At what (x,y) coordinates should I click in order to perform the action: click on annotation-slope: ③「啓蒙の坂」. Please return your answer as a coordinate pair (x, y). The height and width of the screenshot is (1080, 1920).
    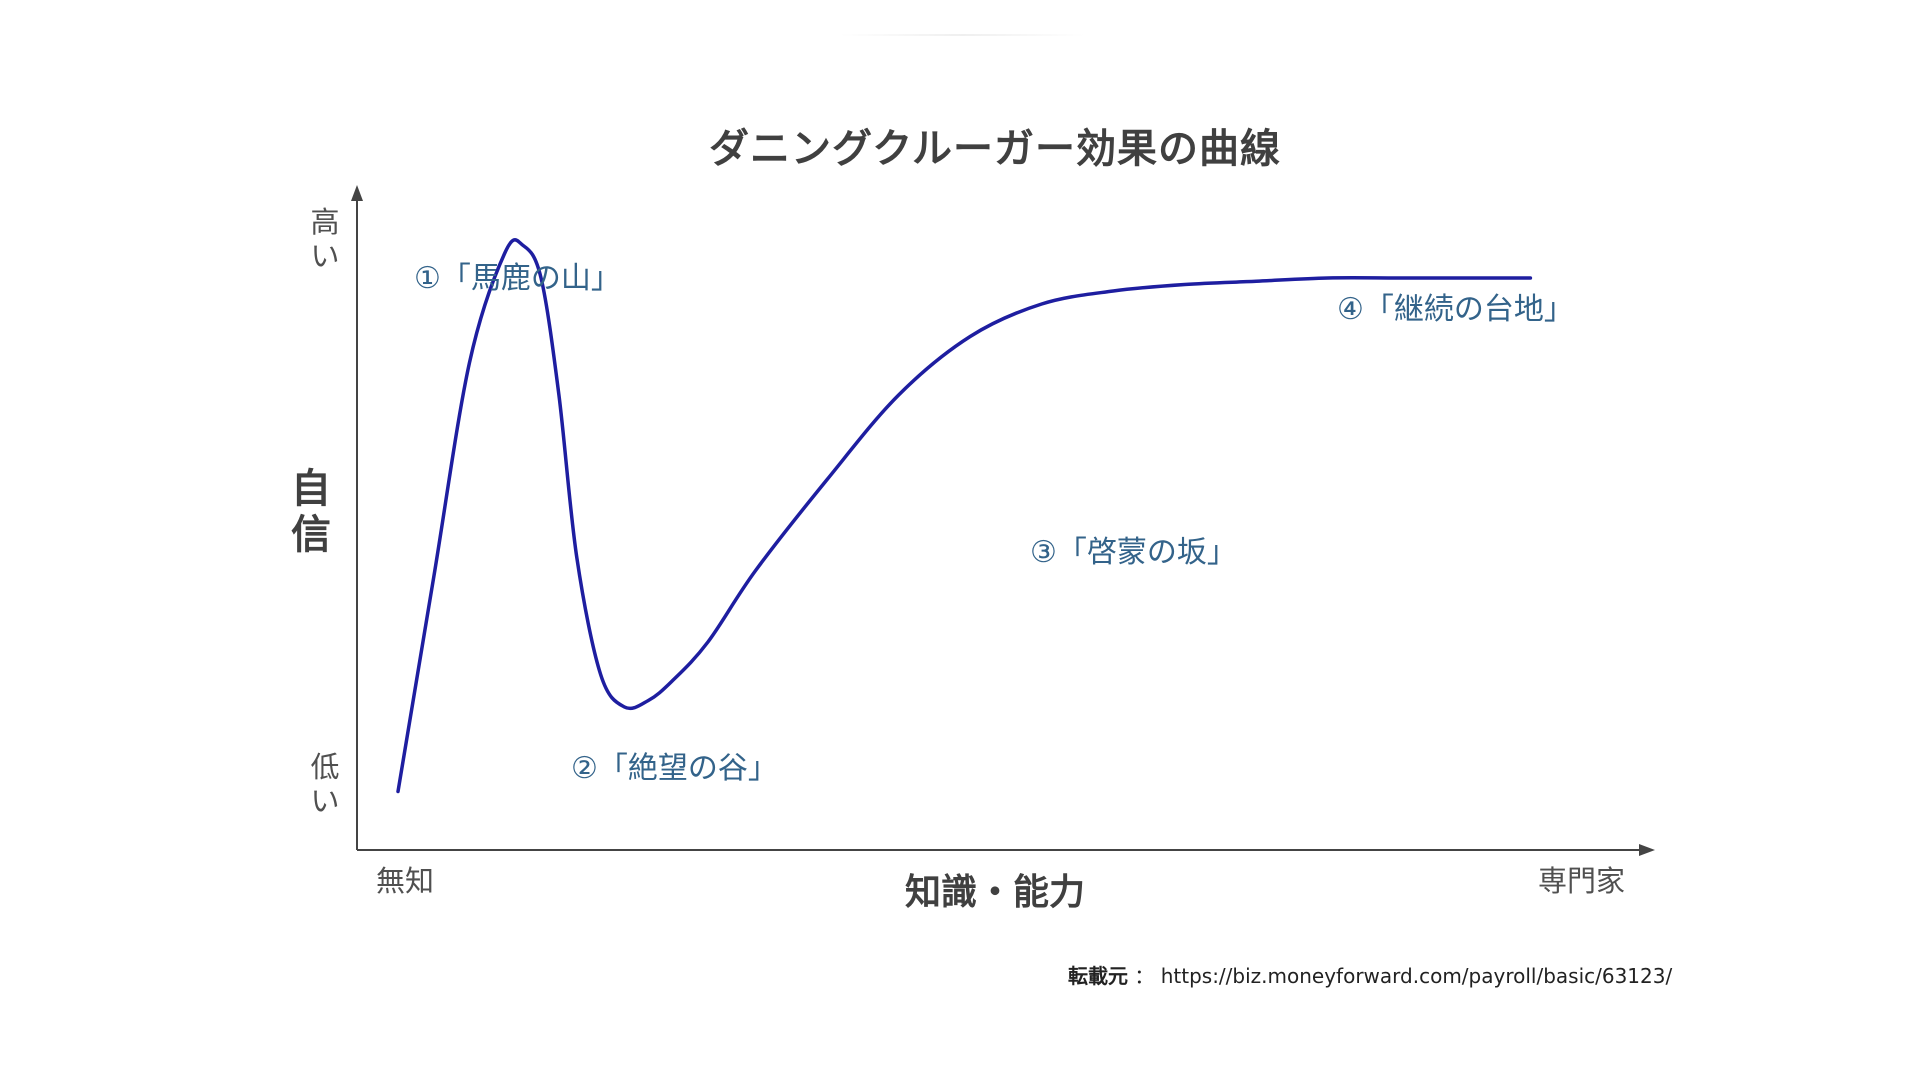
    Looking at the image, I should click on (1133, 552).